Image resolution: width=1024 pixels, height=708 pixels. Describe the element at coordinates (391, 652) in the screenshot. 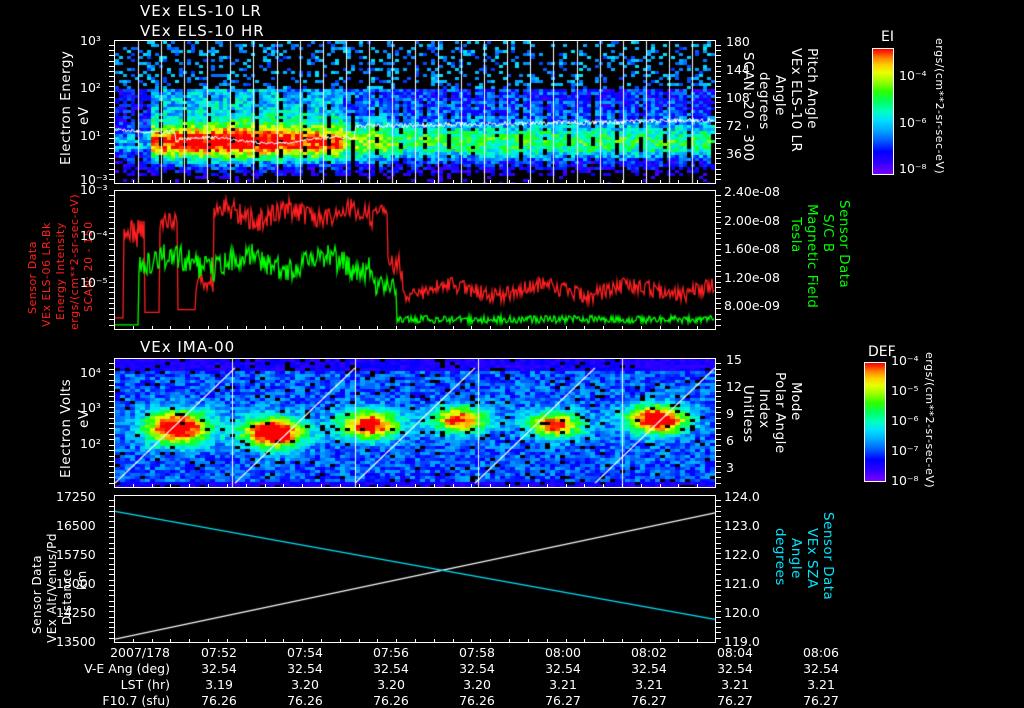

I see `table-cell: 07:56` at that location.